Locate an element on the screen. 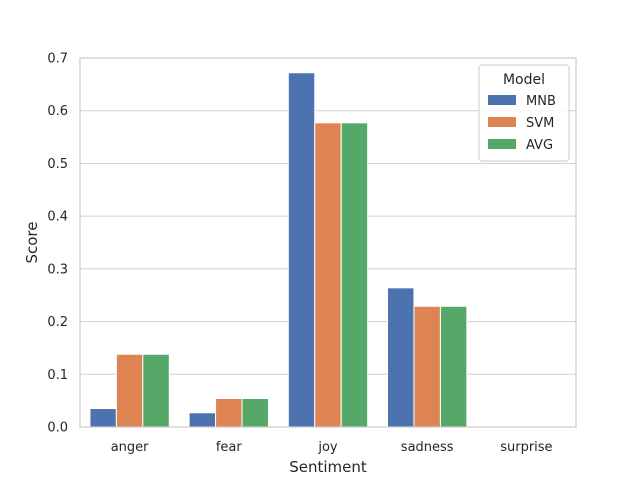  bar-avg-joy is located at coordinates (354, 275).